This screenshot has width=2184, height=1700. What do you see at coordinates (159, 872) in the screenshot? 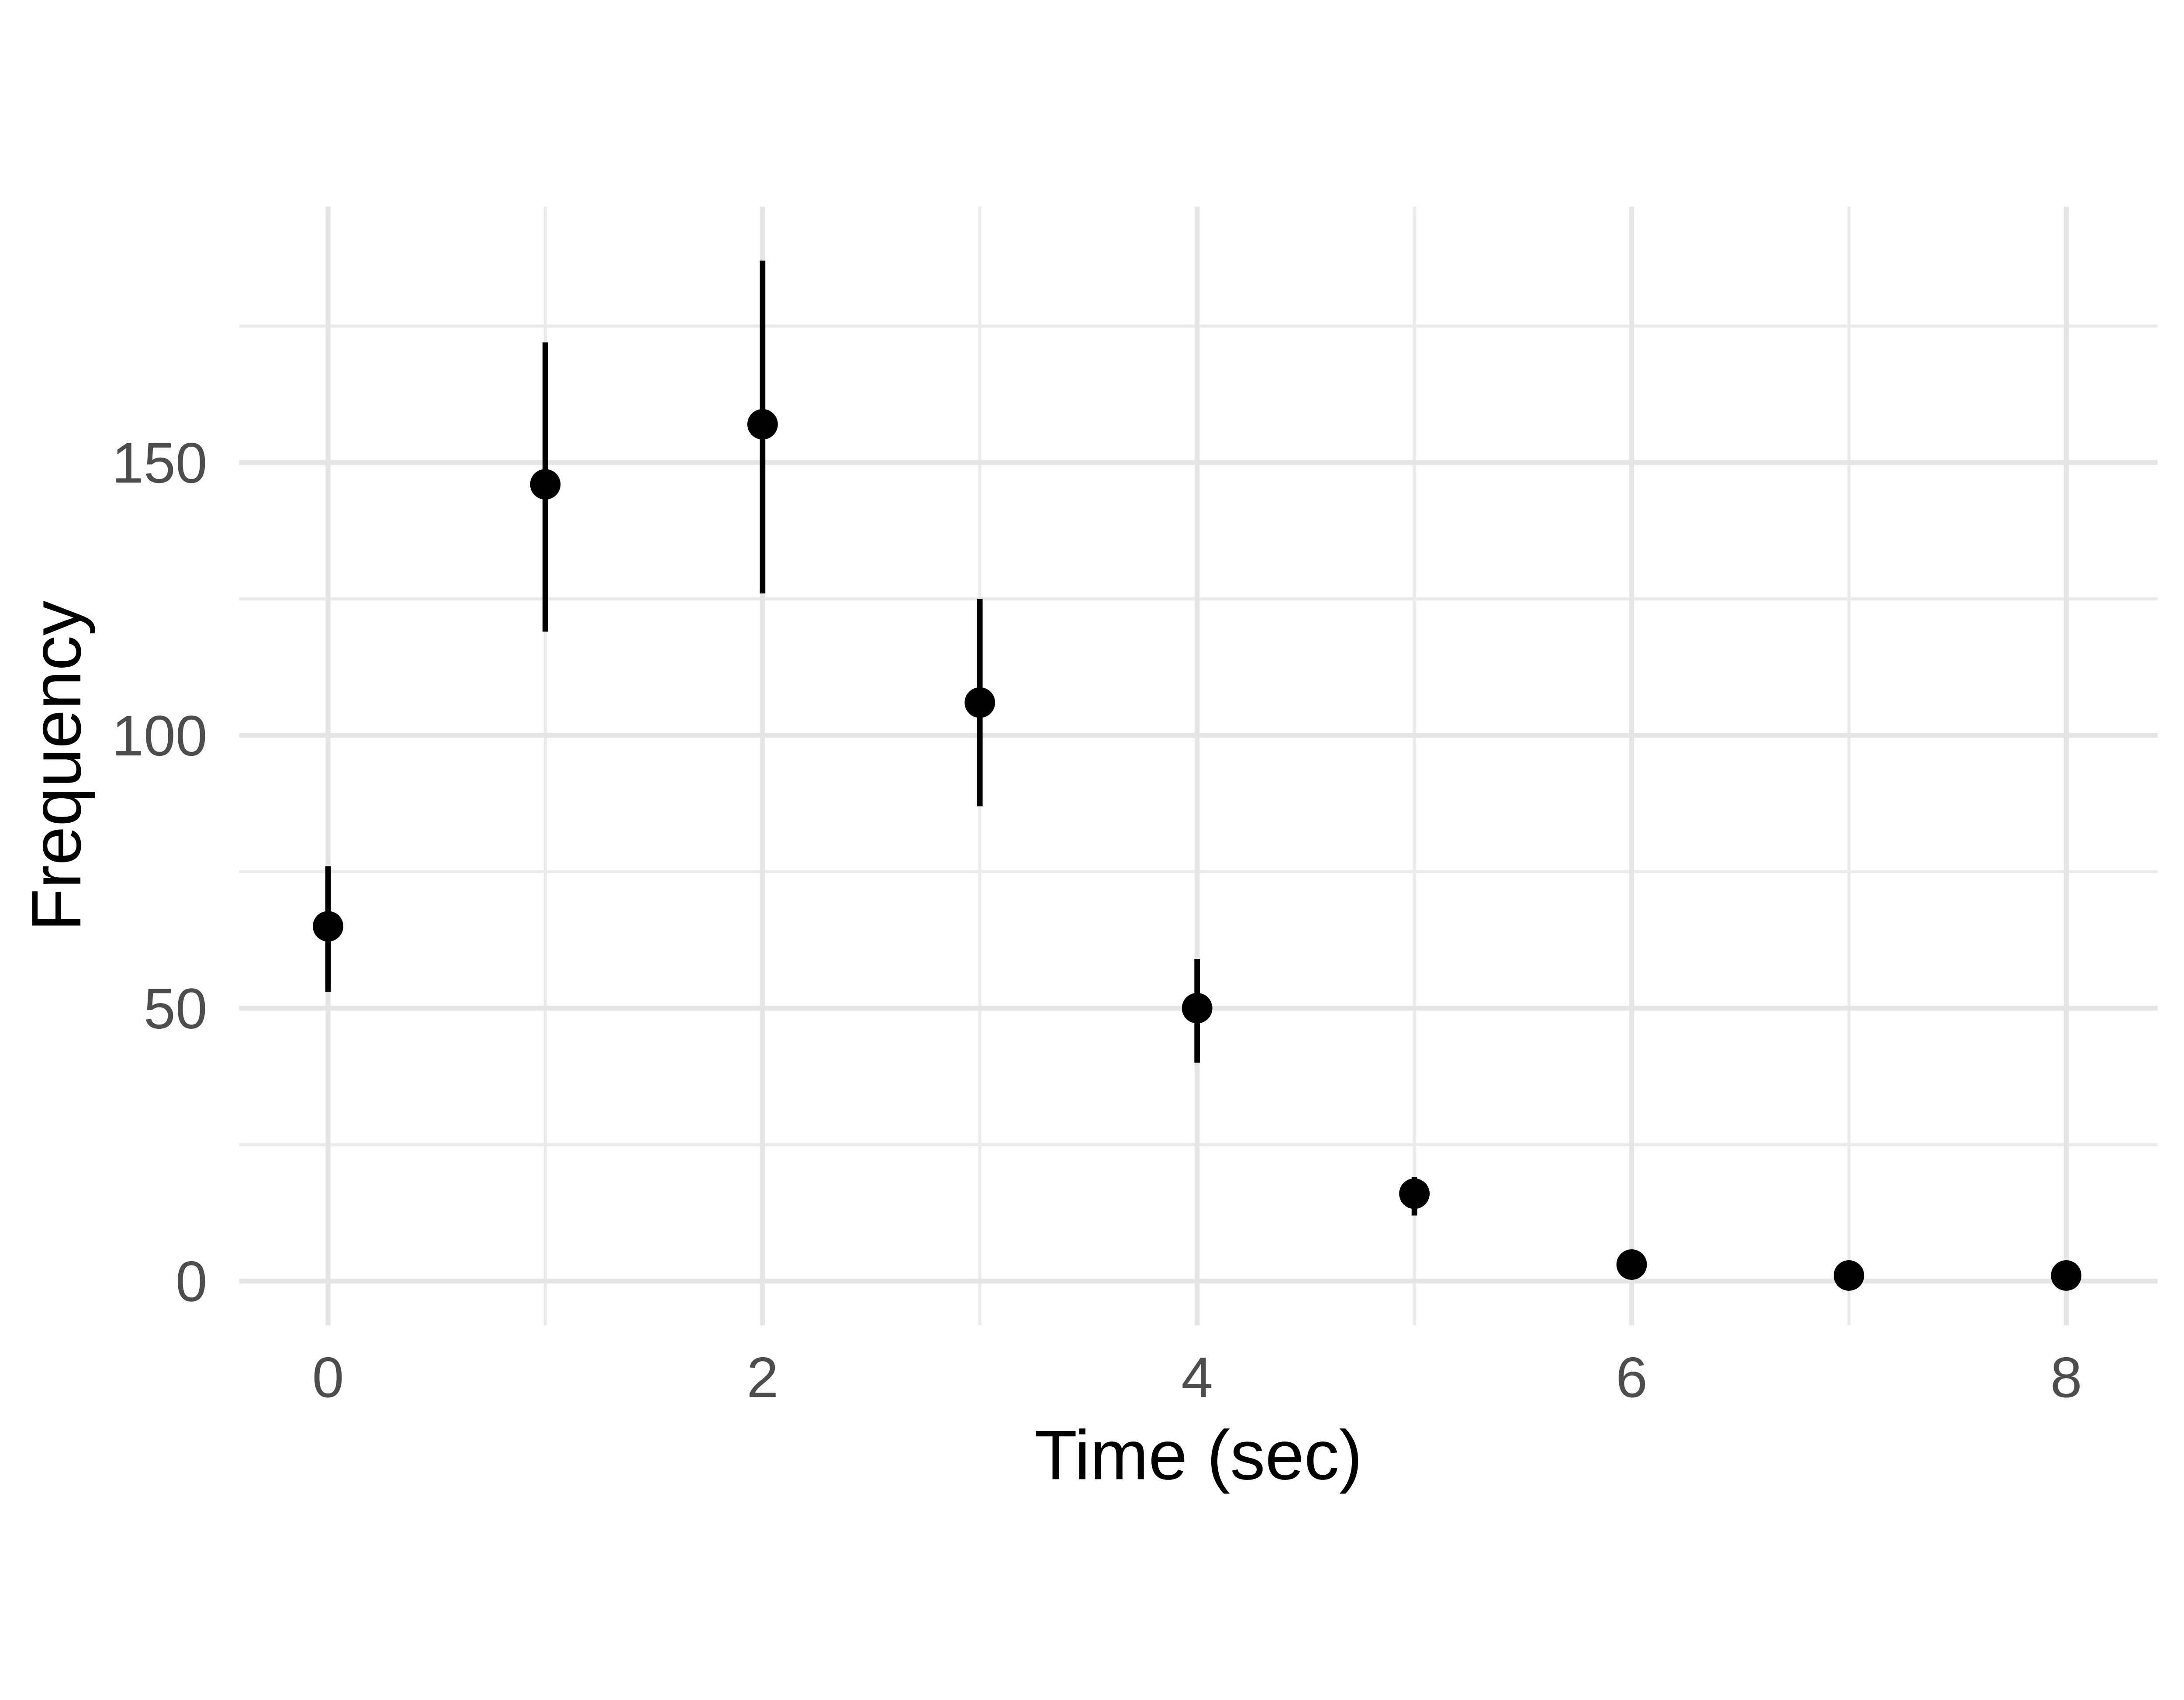
I see `y-axis-tick-labels: 0 50 100 150` at bounding box center [159, 872].